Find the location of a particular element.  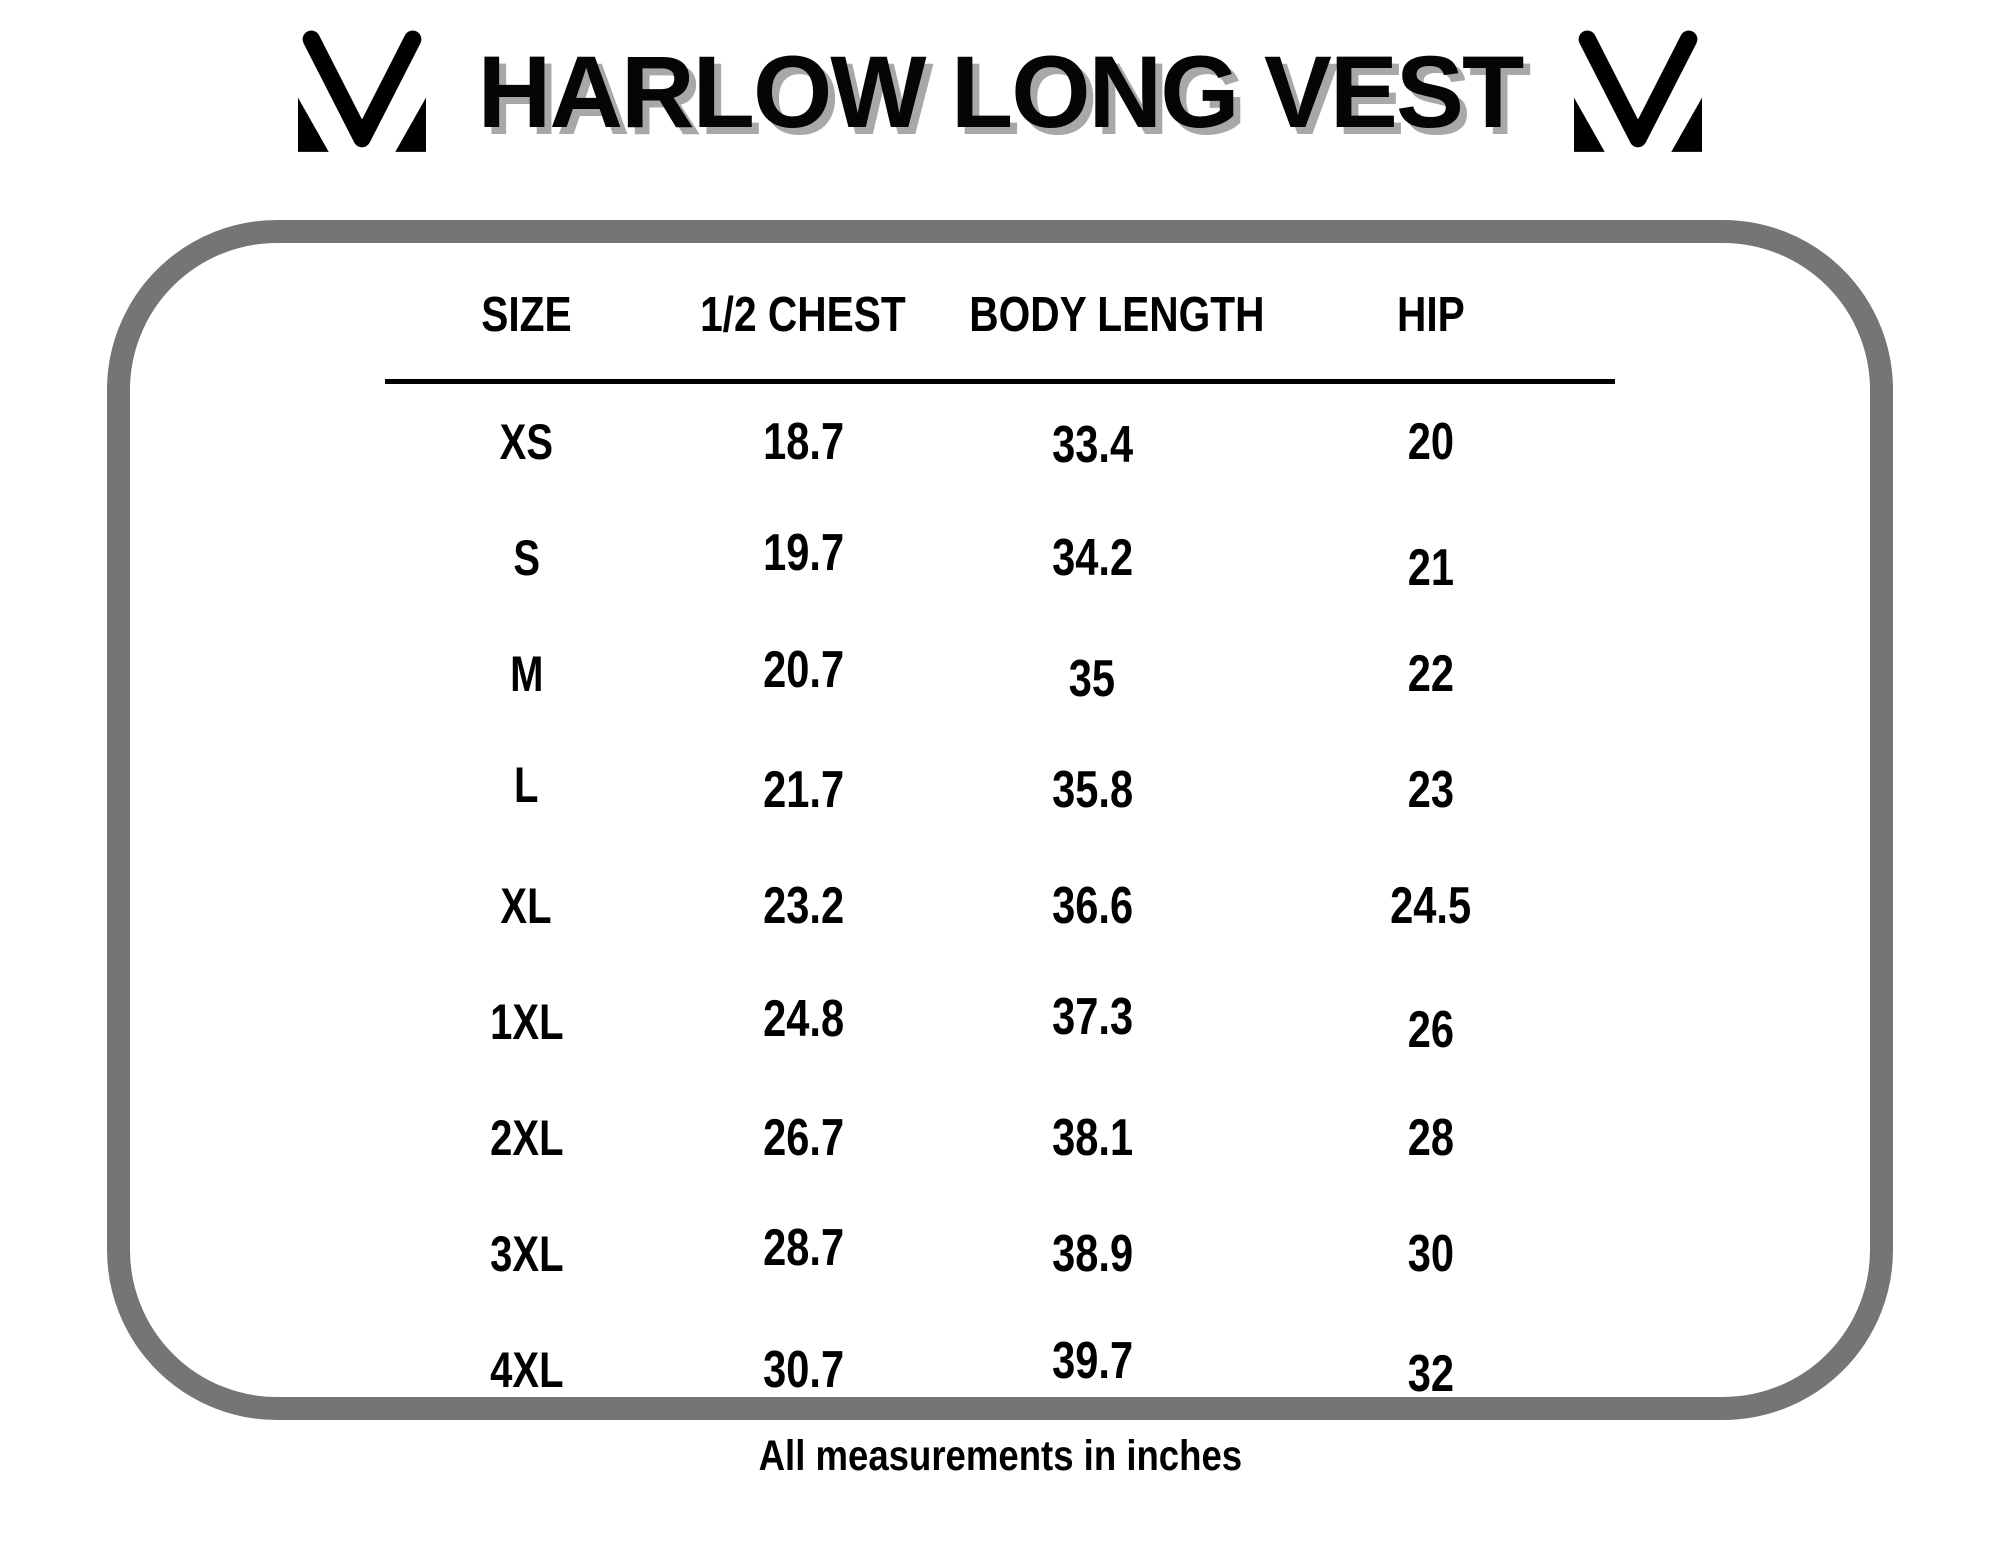

cell-value: 19.7 is located at coordinates (803, 553).